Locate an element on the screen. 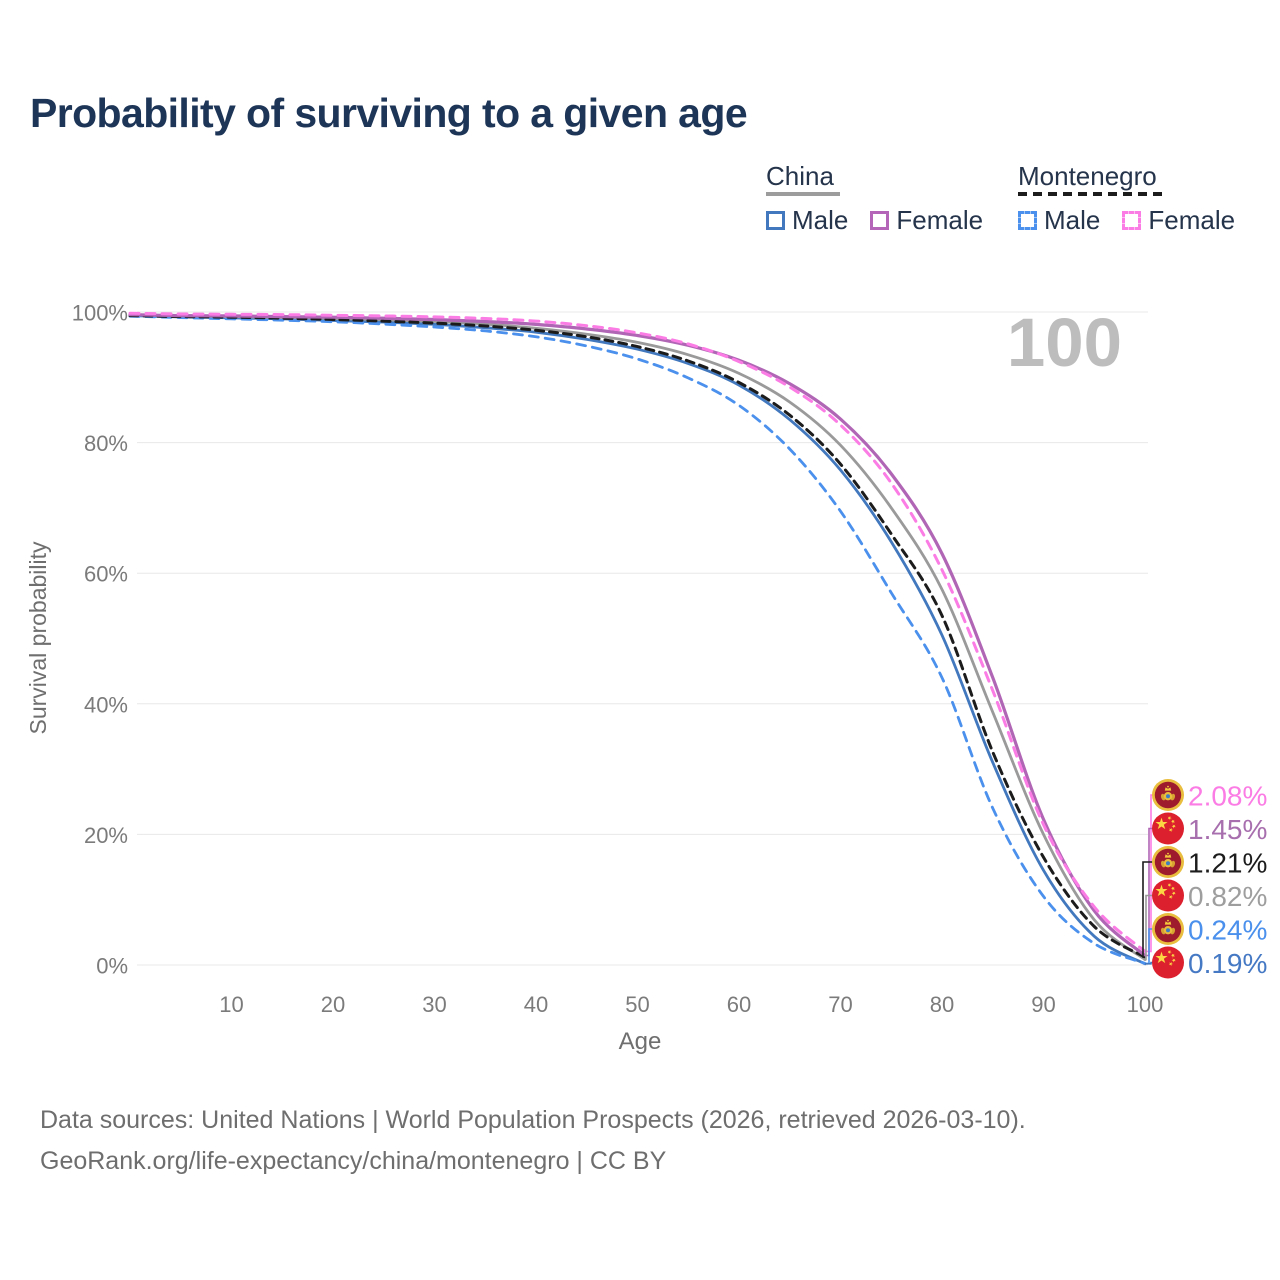 This screenshot has width=1280, height=1280. legend-items-montenegro: Male Female is located at coordinates (1126, 220).